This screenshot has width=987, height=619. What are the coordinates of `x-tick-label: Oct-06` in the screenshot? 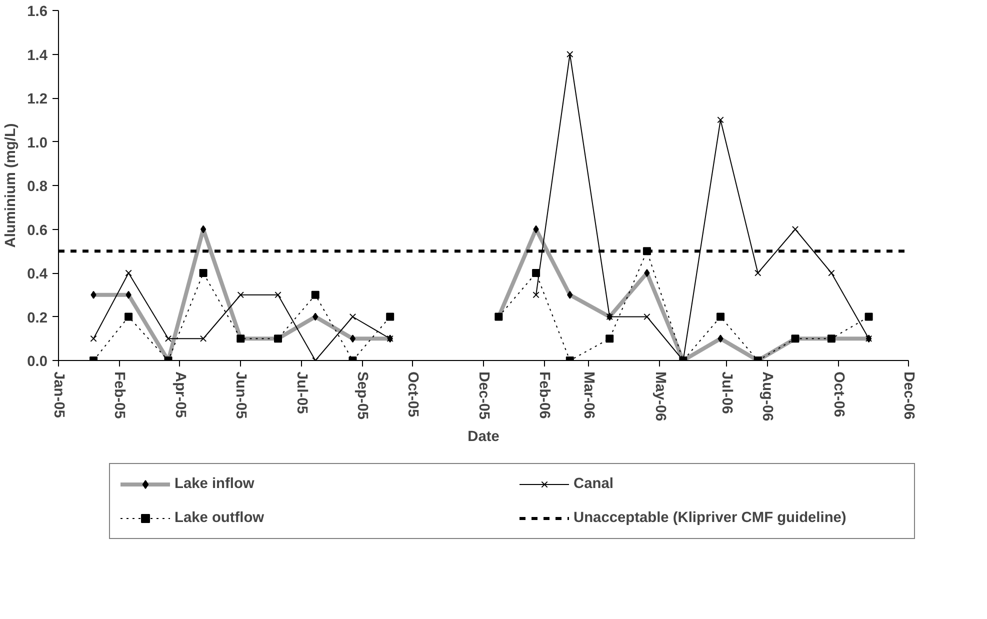 It's located at (838, 395).